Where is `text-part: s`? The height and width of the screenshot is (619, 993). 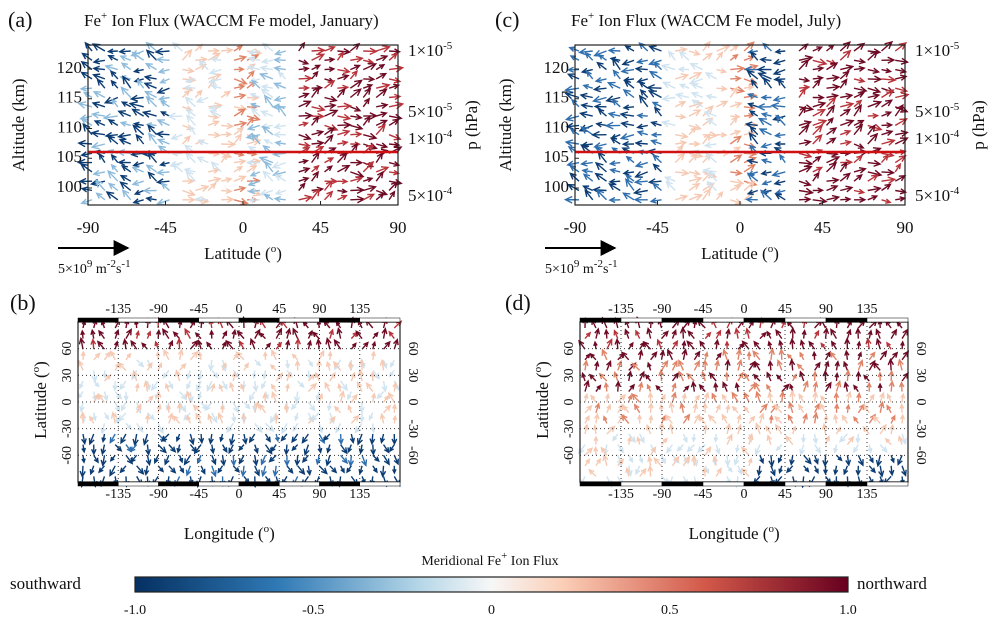
text-part: s is located at coordinates (605, 269).